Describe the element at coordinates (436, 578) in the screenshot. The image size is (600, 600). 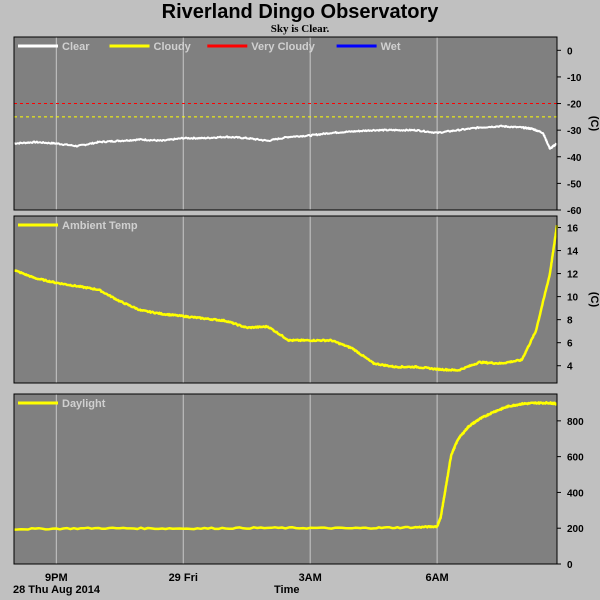
I see `x-tick-label: 6AM` at that location.